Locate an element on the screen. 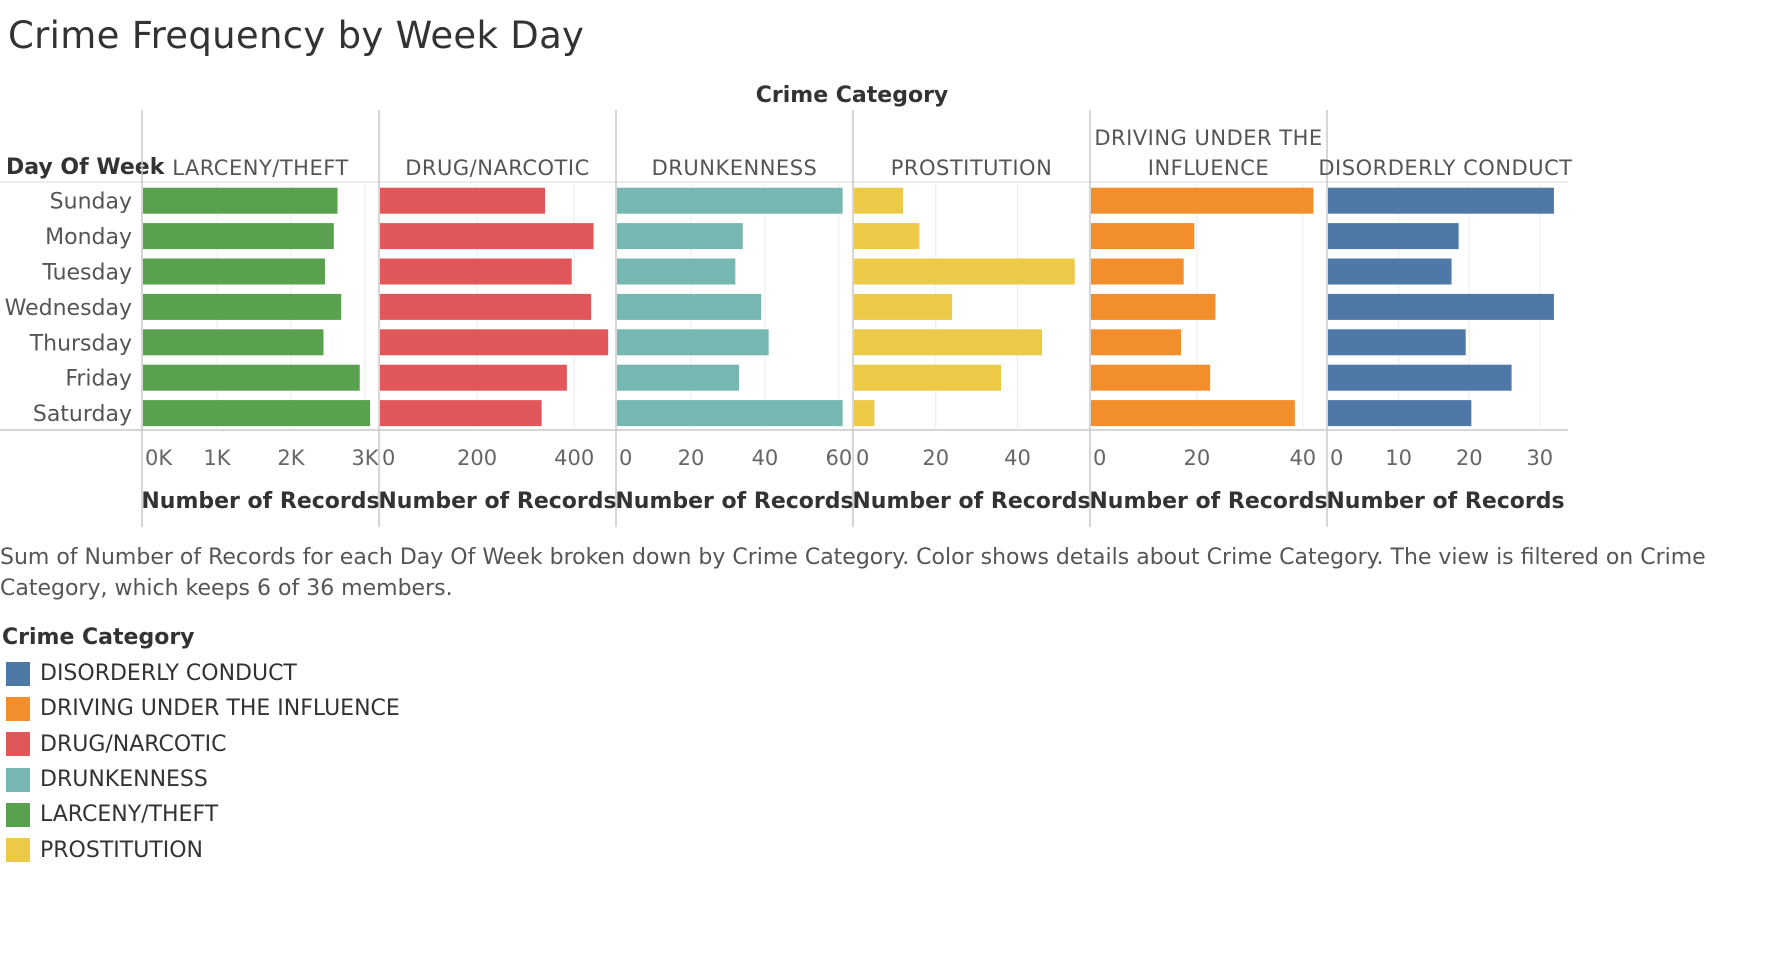 This screenshot has width=1772, height=978. x-tick-label: 200 is located at coordinates (477, 458).